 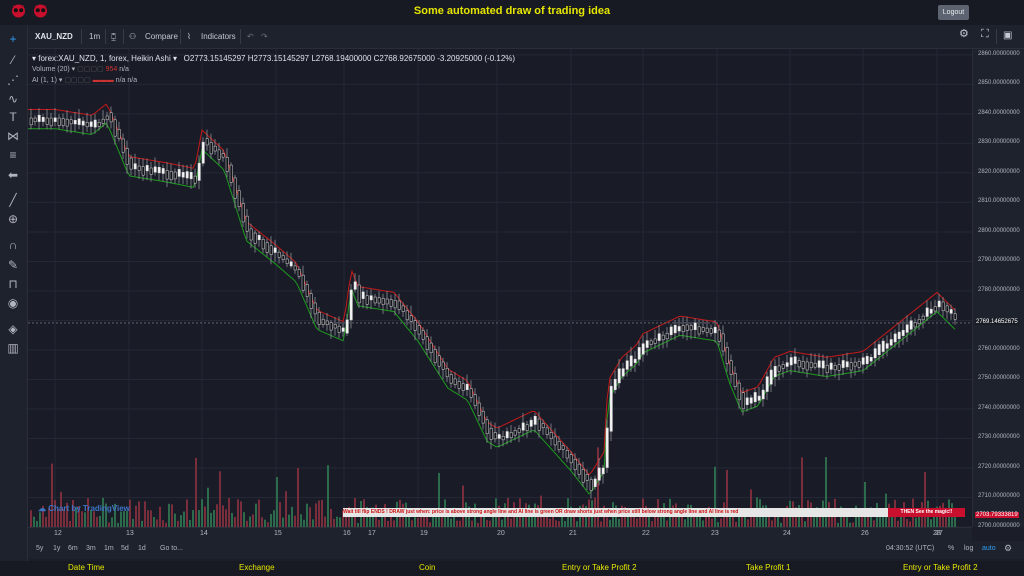 I want to click on compare-button: Compare, so click(x=161, y=36).